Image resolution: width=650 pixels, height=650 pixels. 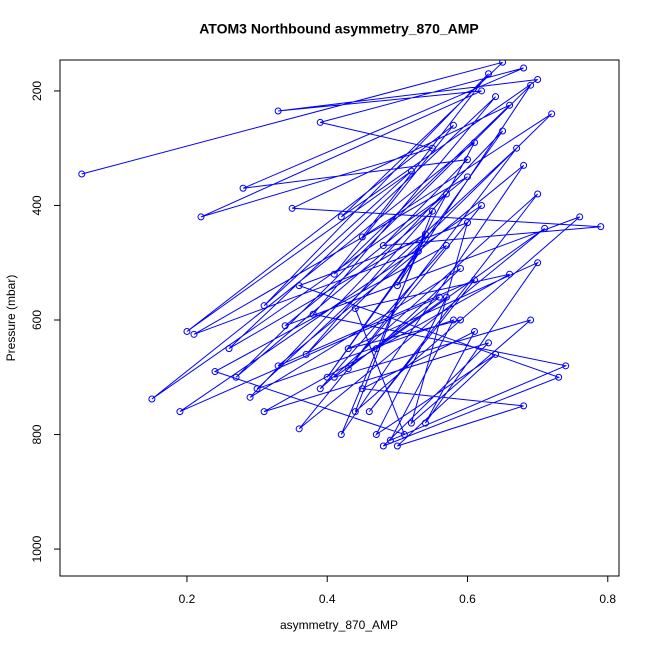 I want to click on y-tick-label: 400, so click(x=37, y=205).